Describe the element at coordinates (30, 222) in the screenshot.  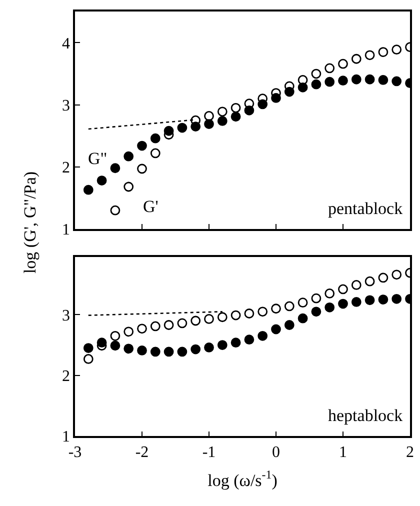
I see `y-axis-title: log (G', G"/Pa)` at that location.